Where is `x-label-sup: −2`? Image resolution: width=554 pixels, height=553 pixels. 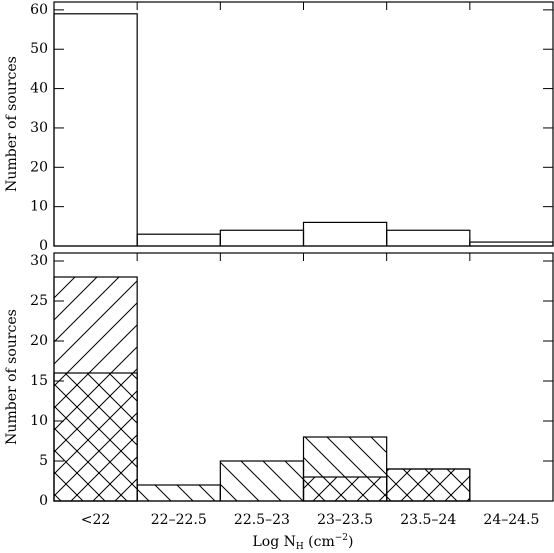
x-label-sup: −2 is located at coordinates (341, 538).